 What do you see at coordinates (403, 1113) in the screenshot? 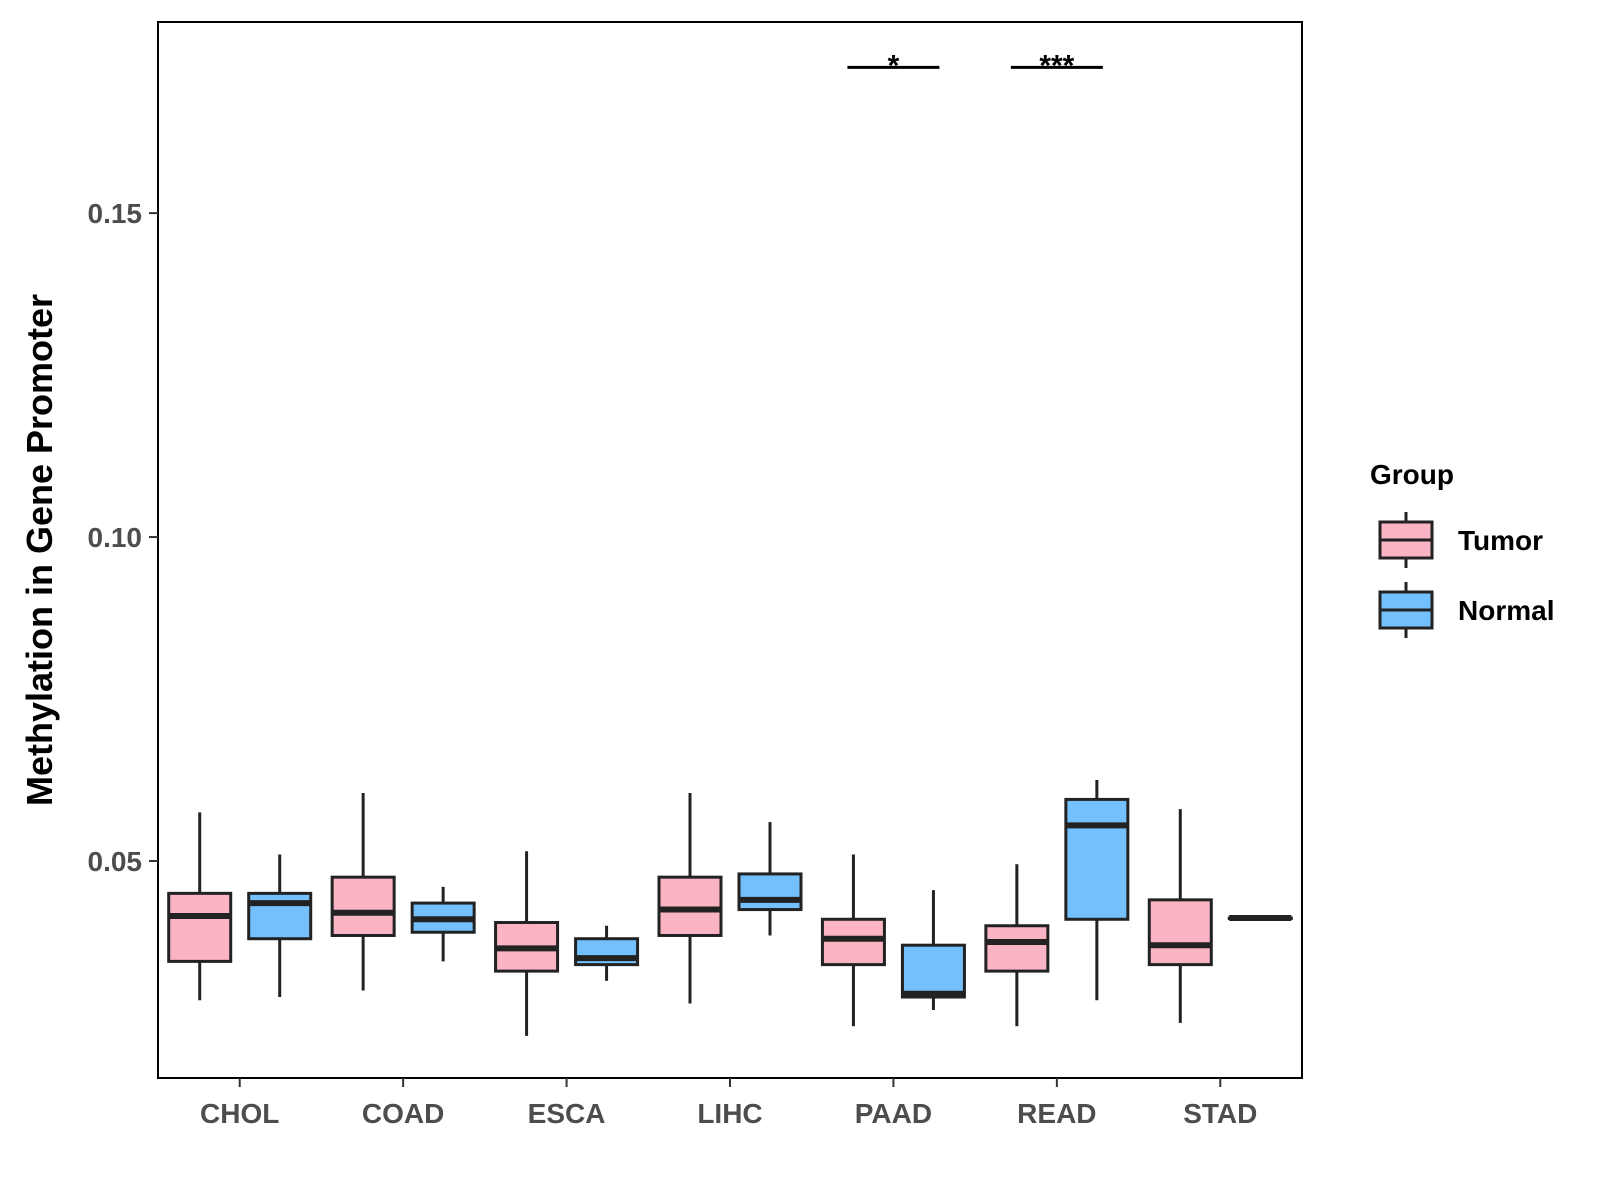
I see `x-tick-label-coad: COAD` at bounding box center [403, 1113].